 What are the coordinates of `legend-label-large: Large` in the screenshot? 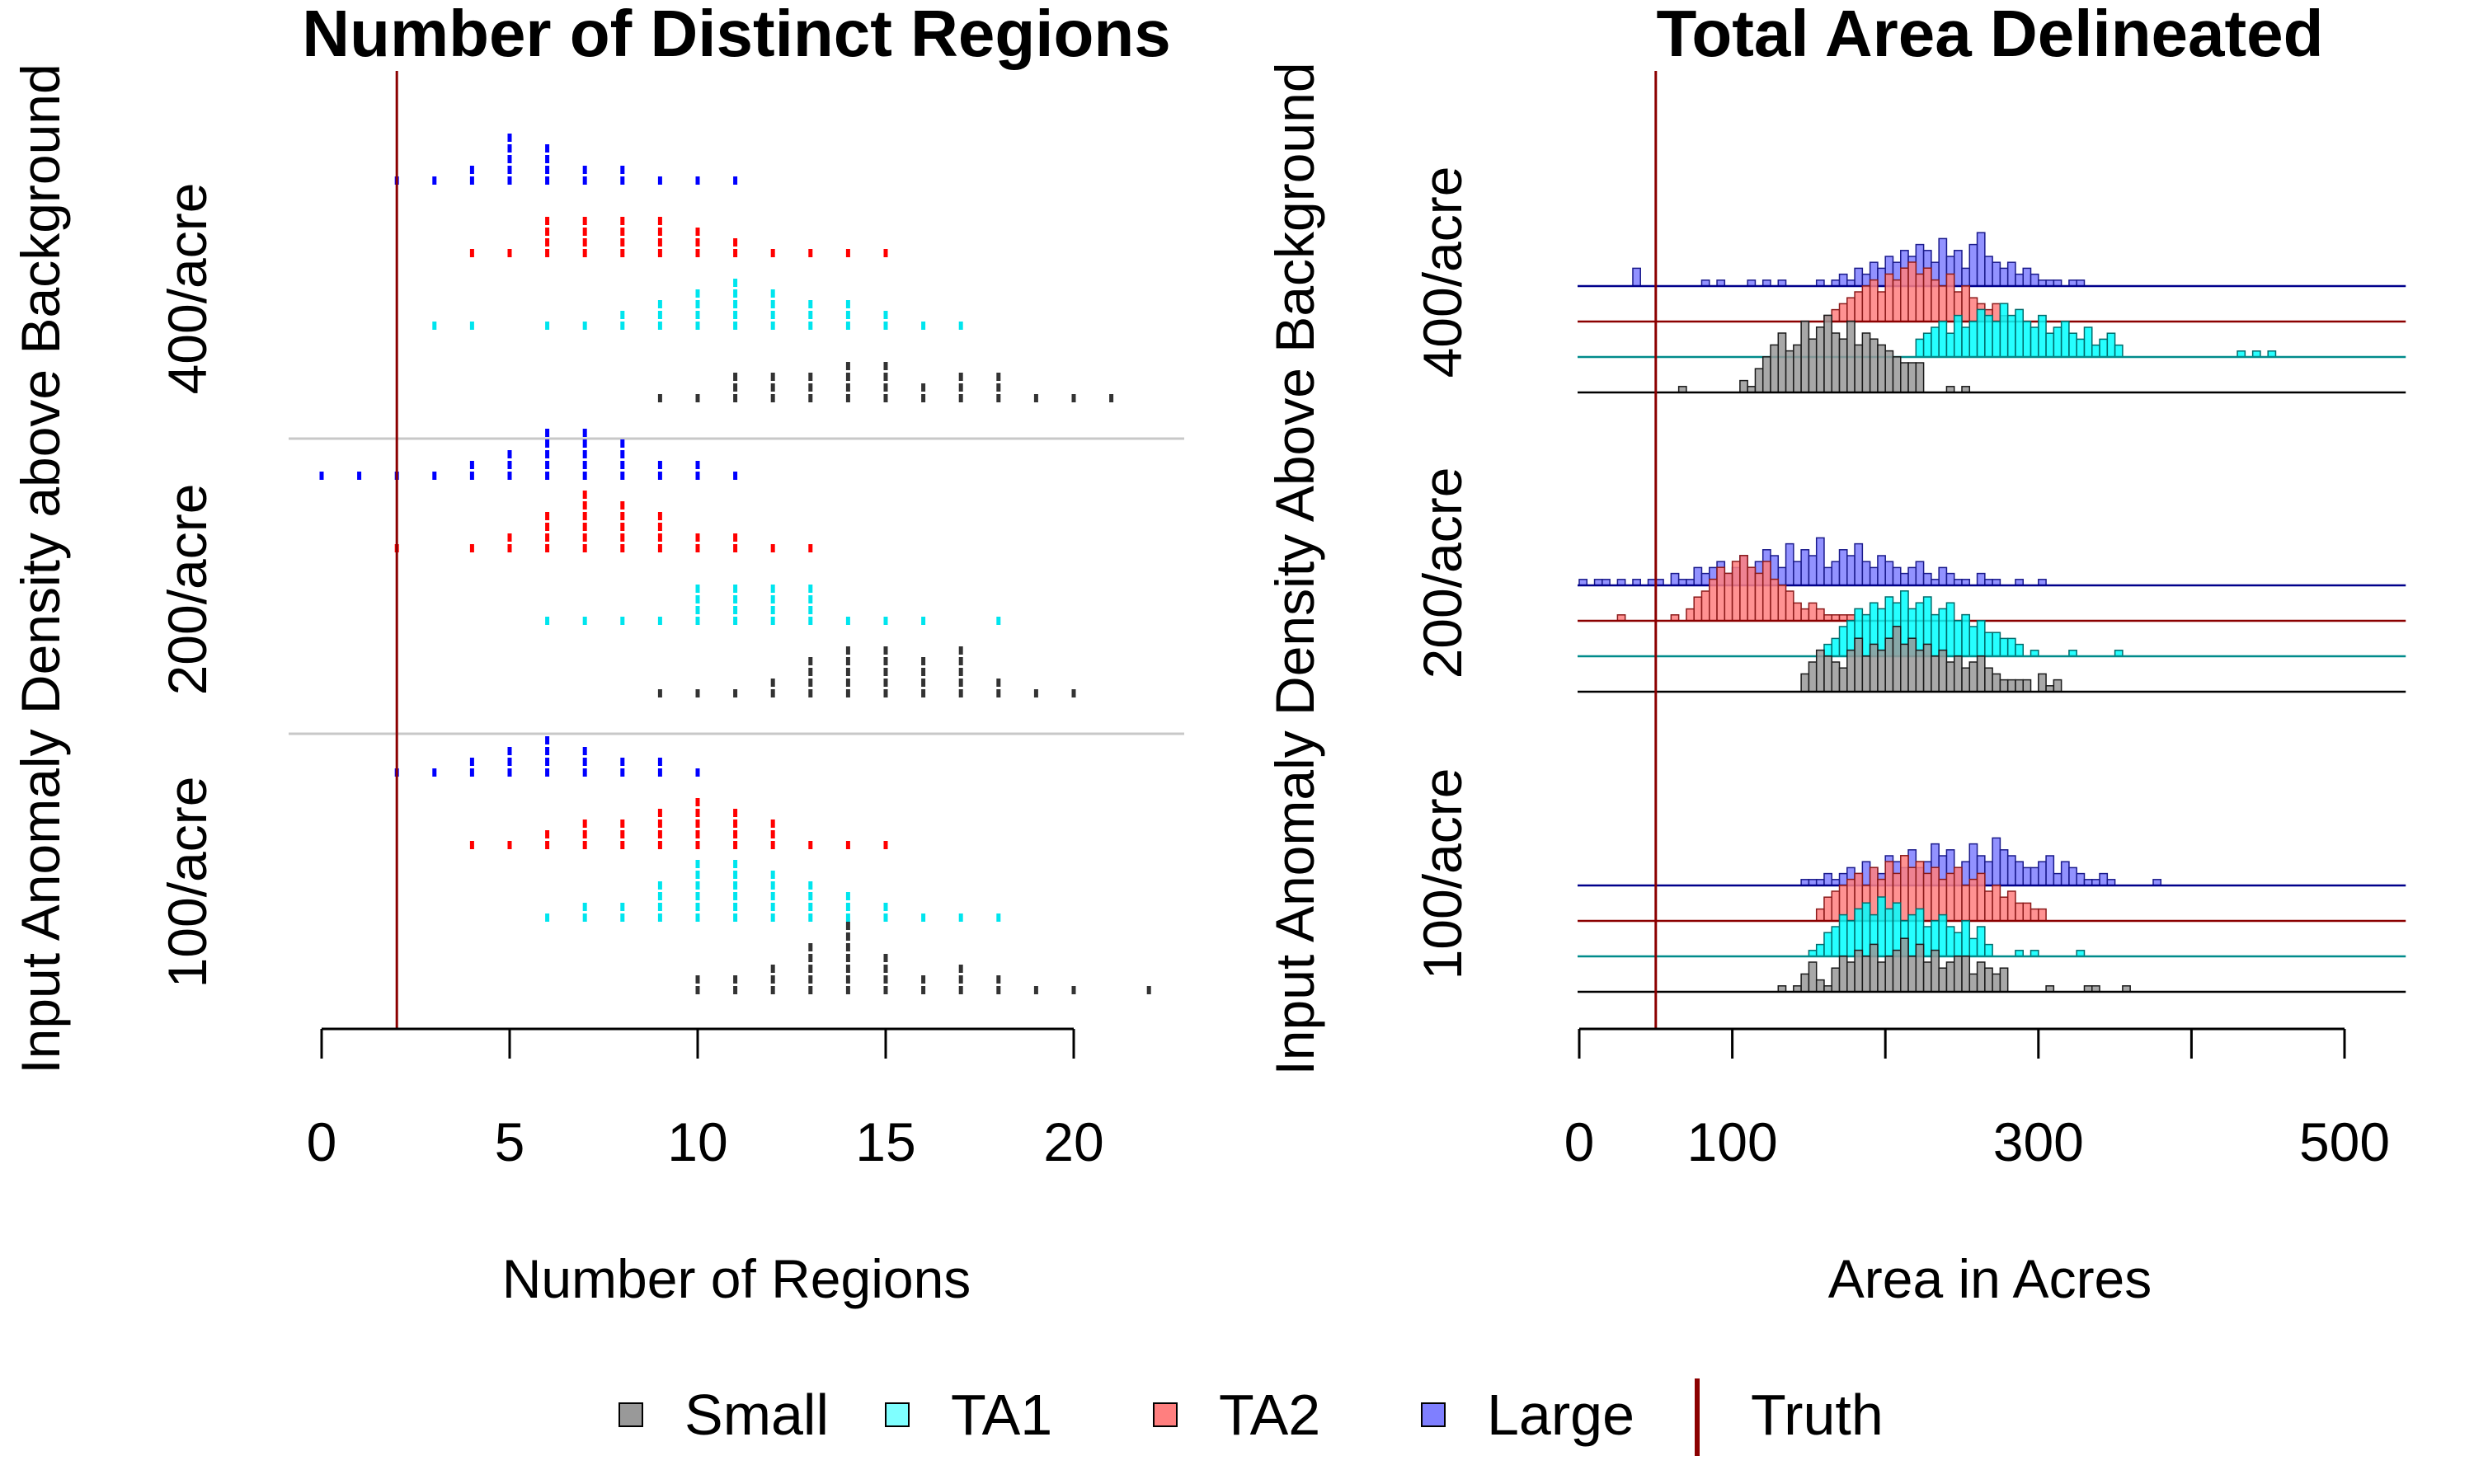 It's located at (1560, 1415).